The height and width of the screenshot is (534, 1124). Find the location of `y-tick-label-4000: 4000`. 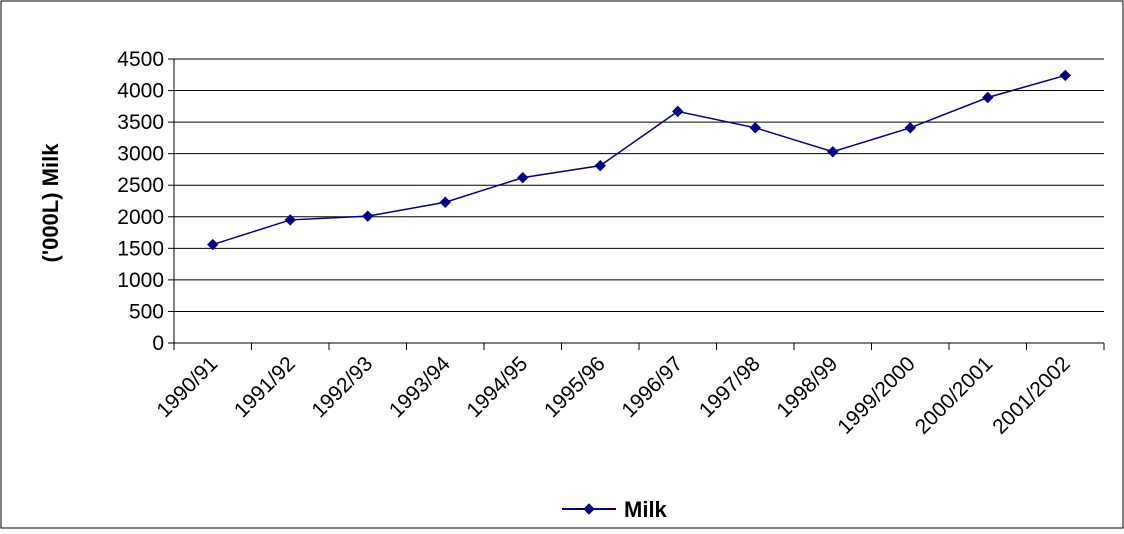

y-tick-label-4000: 4000 is located at coordinates (140, 91).